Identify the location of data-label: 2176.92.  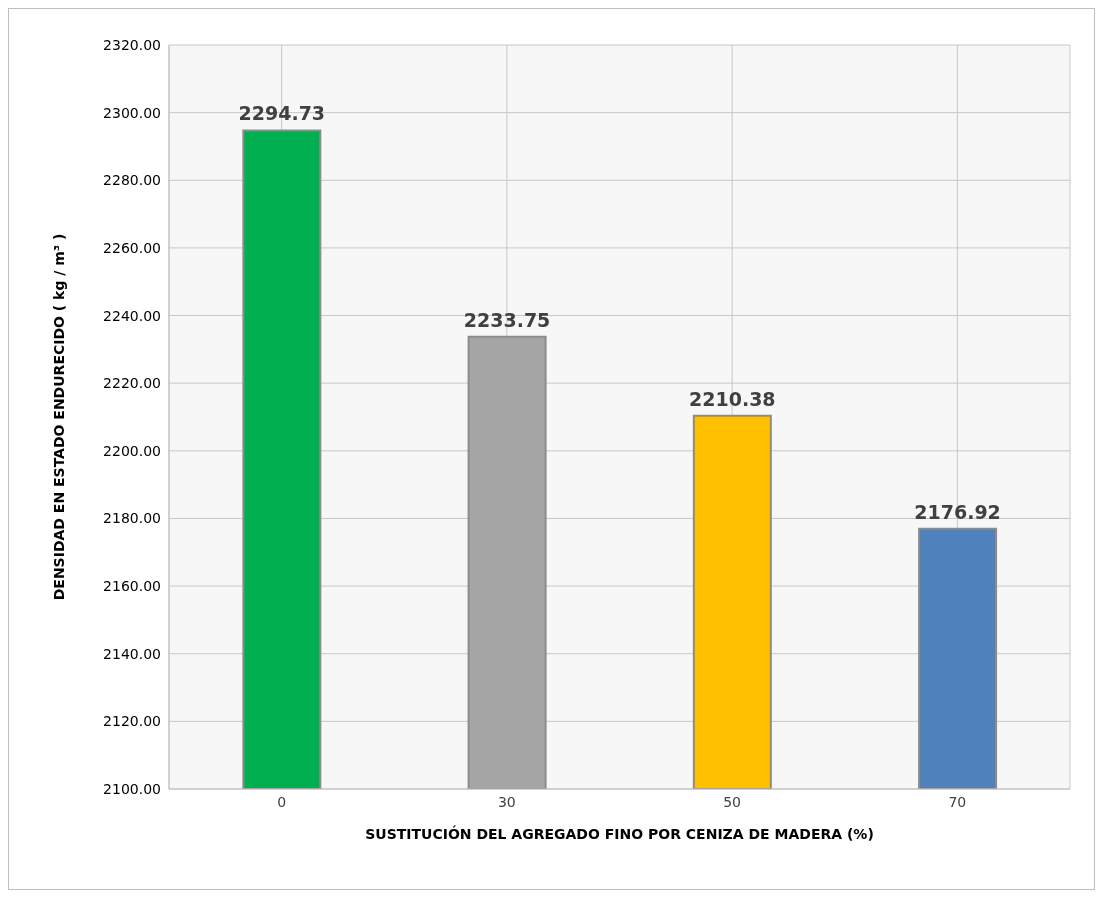
(957, 511).